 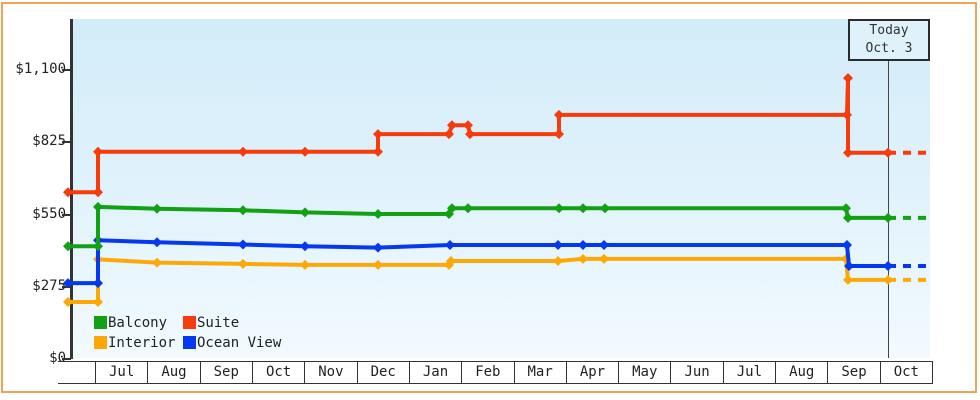 I want to click on interior-color-swatch, so click(x=100, y=342).